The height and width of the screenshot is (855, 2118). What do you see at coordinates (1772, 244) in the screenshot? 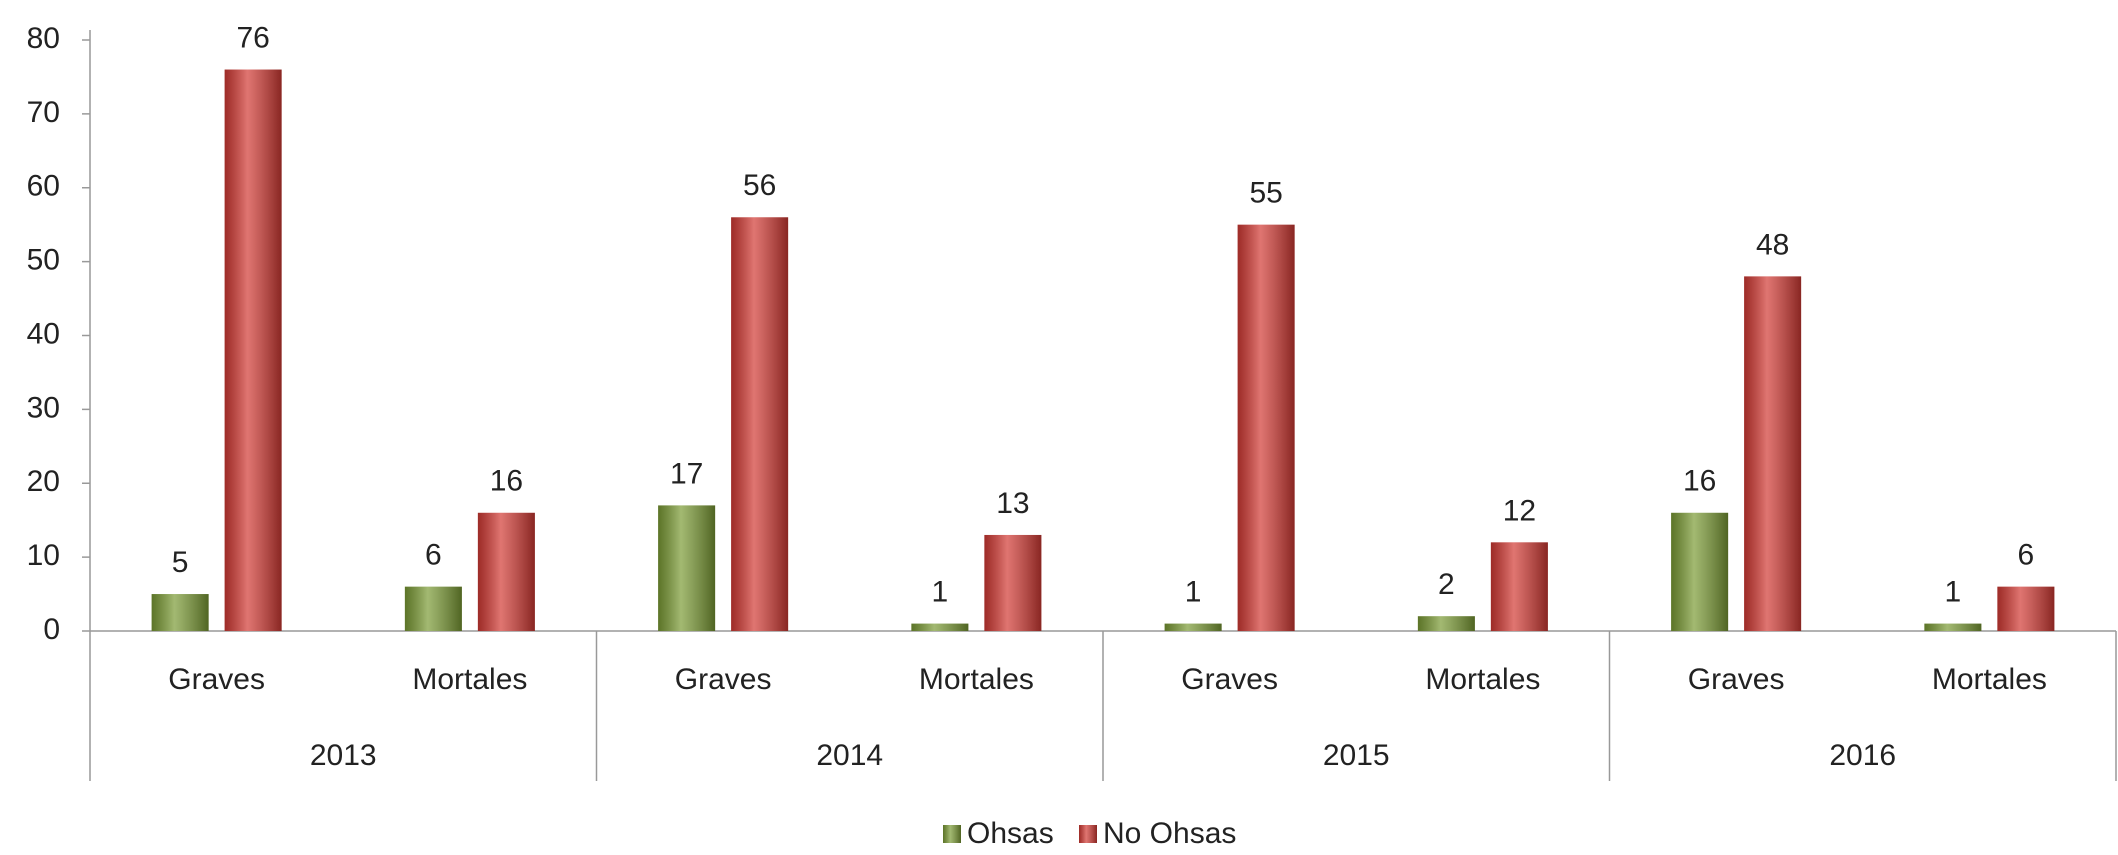
I see `data-label: 48` at bounding box center [1772, 244].